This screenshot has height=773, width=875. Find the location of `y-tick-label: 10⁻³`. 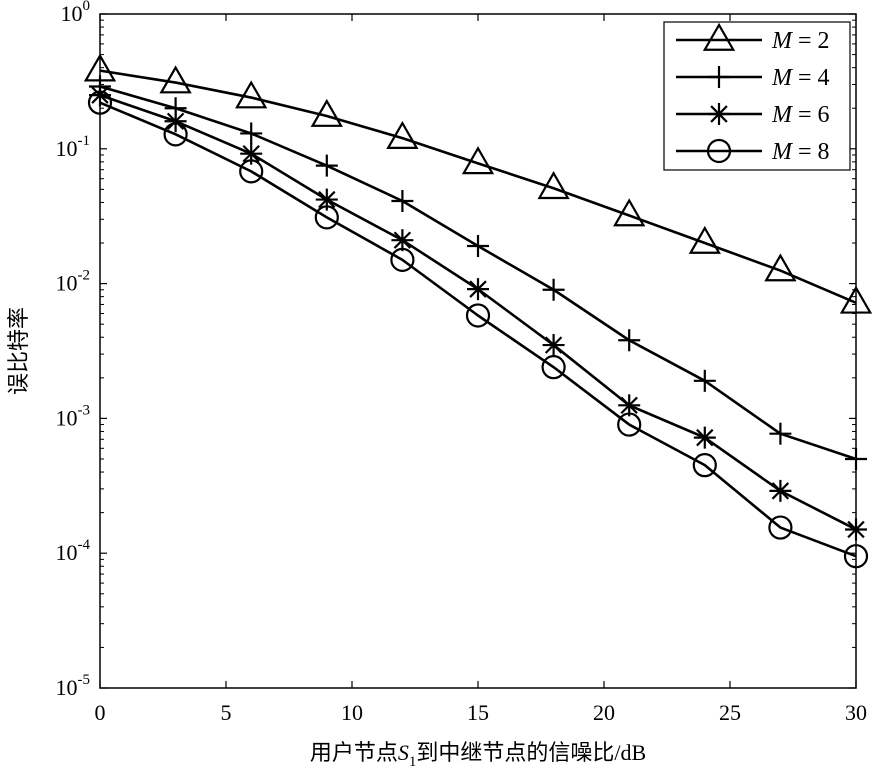

y-tick-label: 10⁻³ is located at coordinates (73, 416).